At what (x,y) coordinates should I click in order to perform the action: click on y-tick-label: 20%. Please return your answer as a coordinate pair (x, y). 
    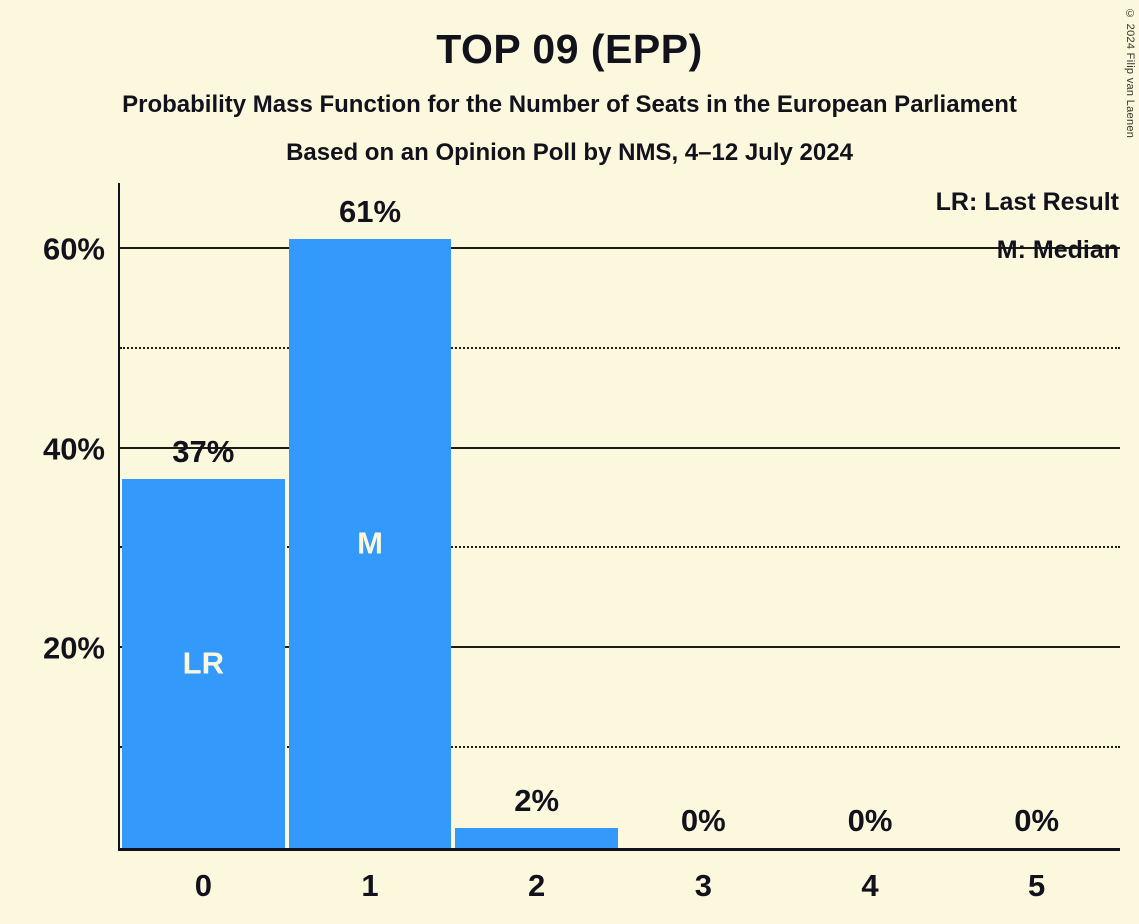
    Looking at the image, I should click on (73, 648).